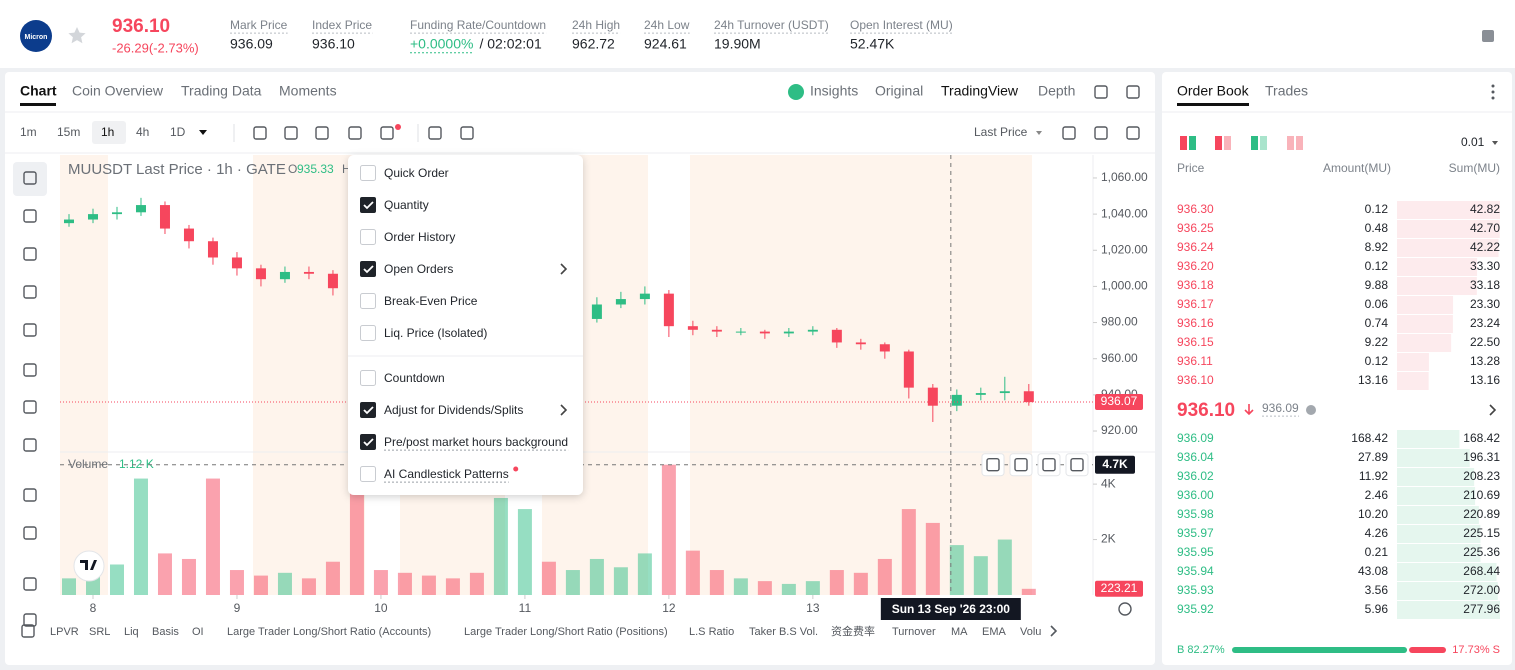  I want to click on price-cell: 935.93, so click(1195, 590).